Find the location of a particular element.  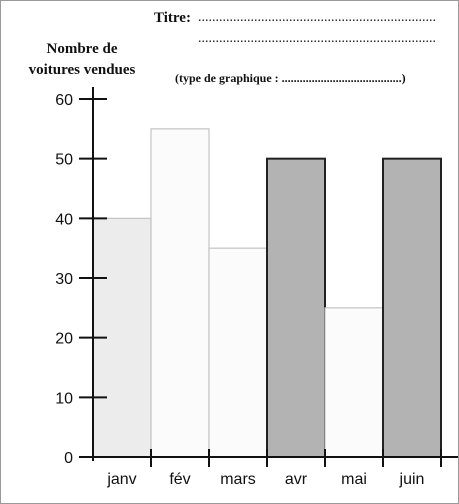

title-label: Titre: is located at coordinates (172, 18).